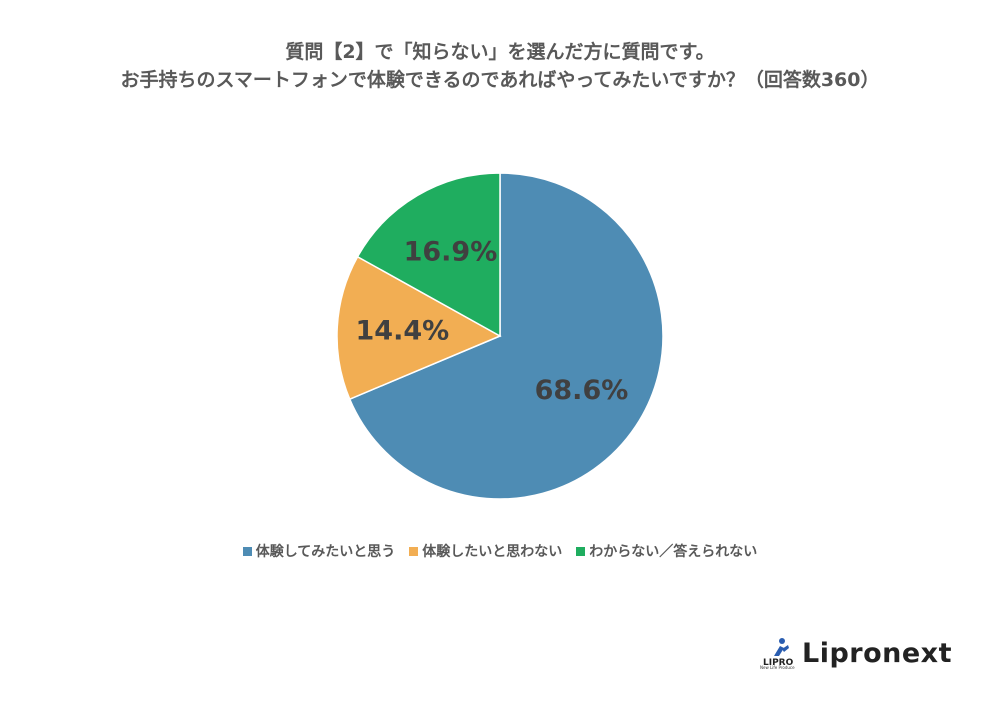  I want to click on pie-slice-dont-know, so click(428, 255).